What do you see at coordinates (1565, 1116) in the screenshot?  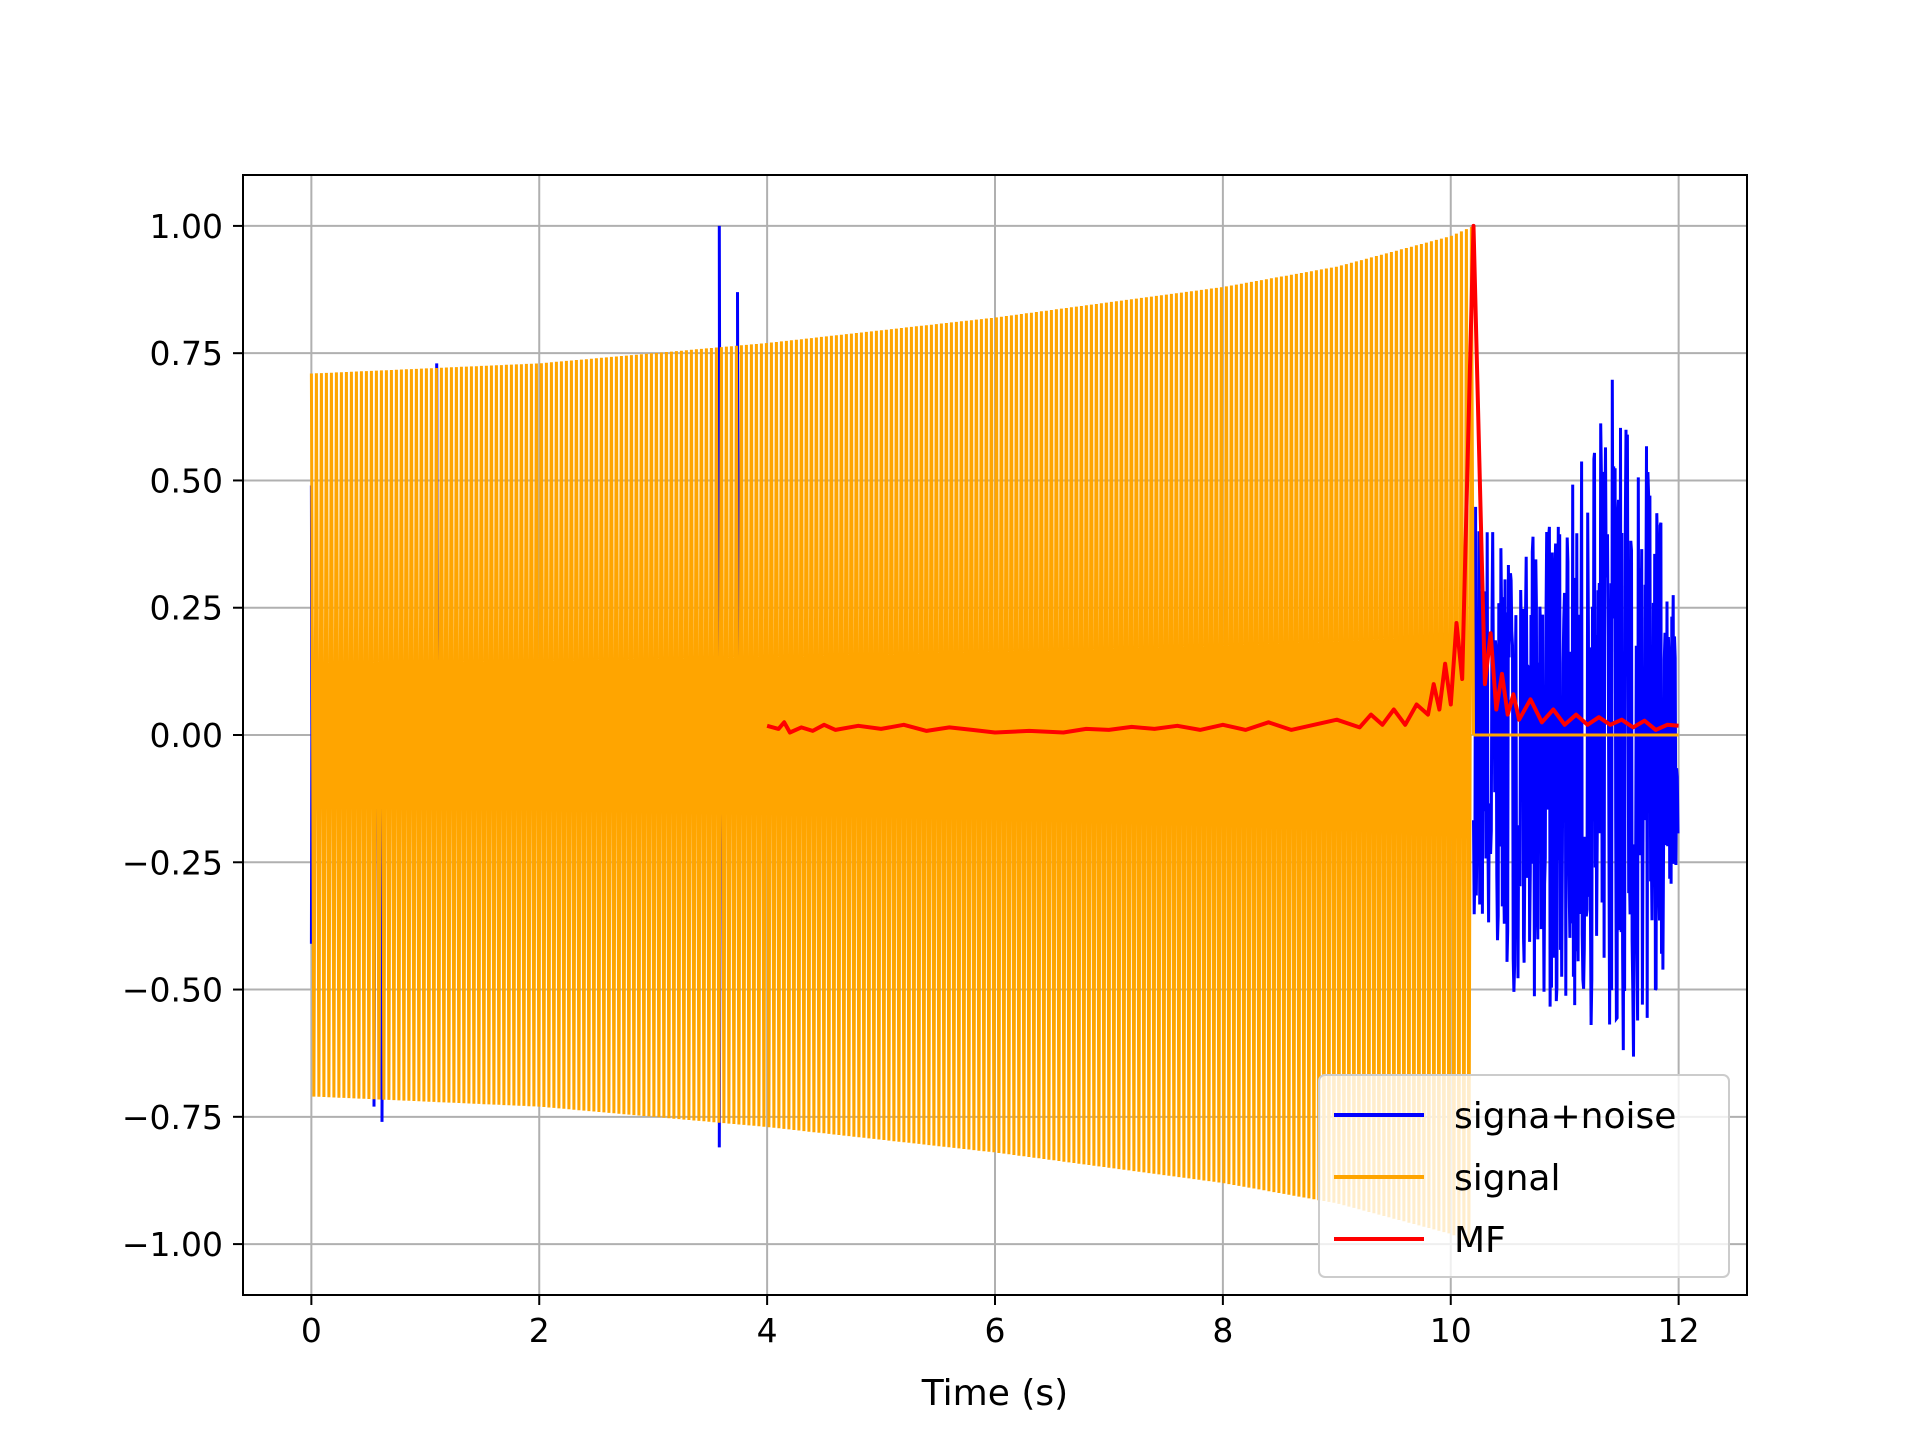 I see `legend-label: signa+noise` at bounding box center [1565, 1116].